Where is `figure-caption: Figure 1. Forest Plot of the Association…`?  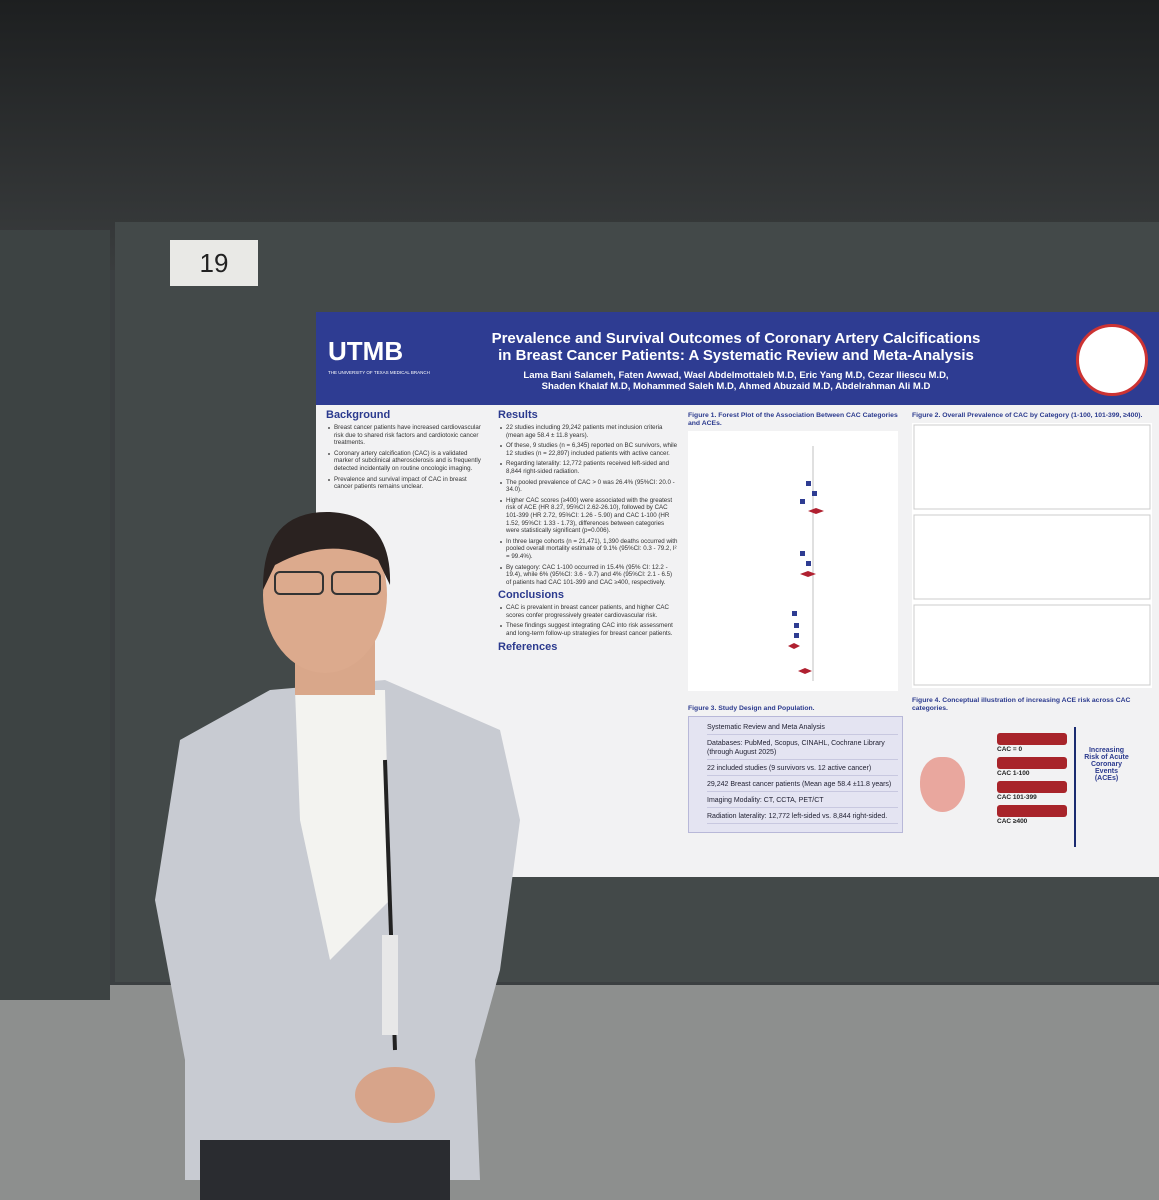
figure-caption: Figure 1. Forest Plot of the Association… is located at coordinates (793, 419).